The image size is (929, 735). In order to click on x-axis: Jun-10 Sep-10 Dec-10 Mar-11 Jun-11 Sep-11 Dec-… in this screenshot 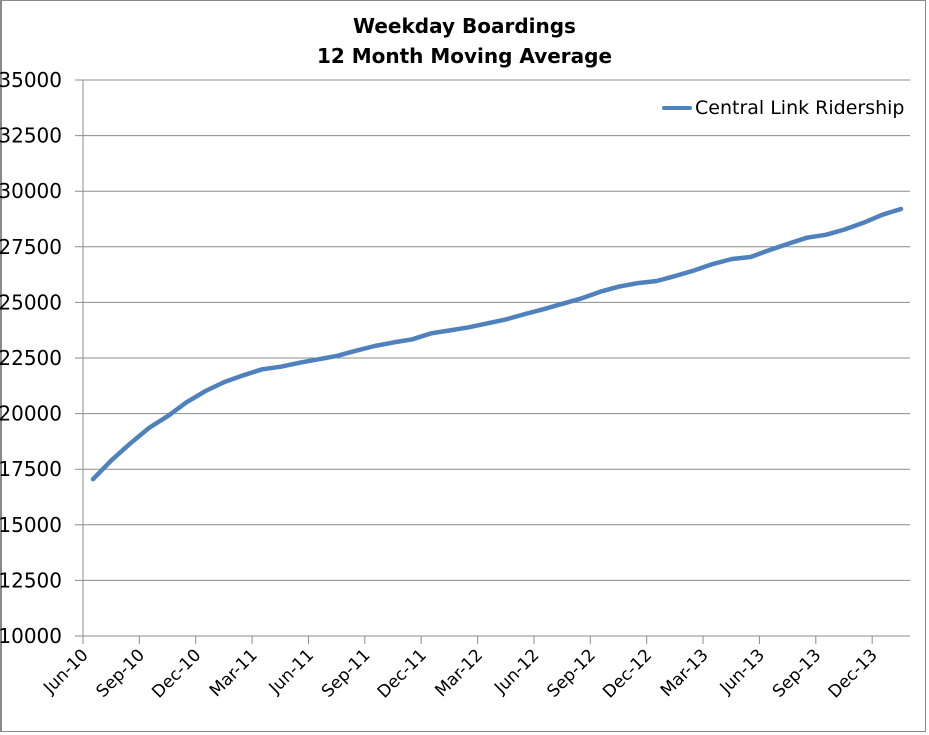, I will do `click(460, 669)`.